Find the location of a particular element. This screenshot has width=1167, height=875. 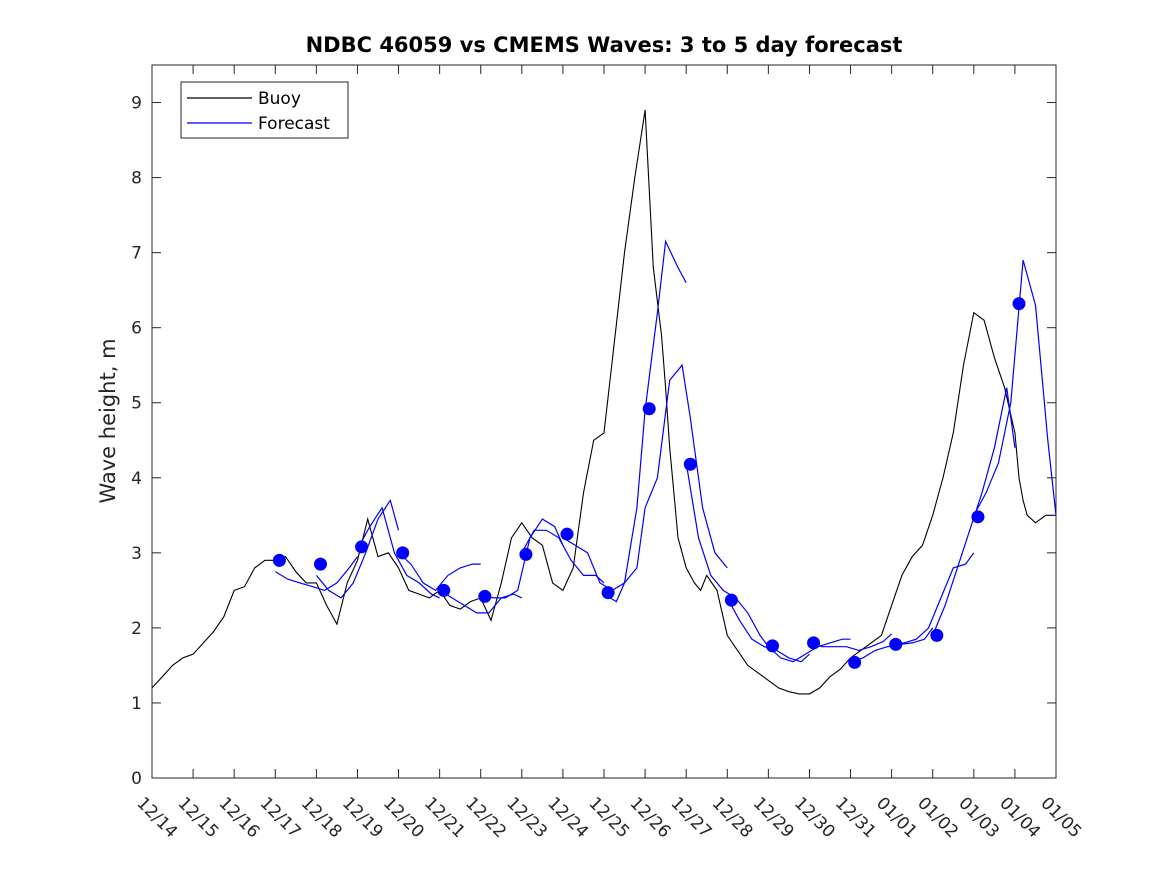

x-tick-label: 01/03 is located at coordinates (978, 817).